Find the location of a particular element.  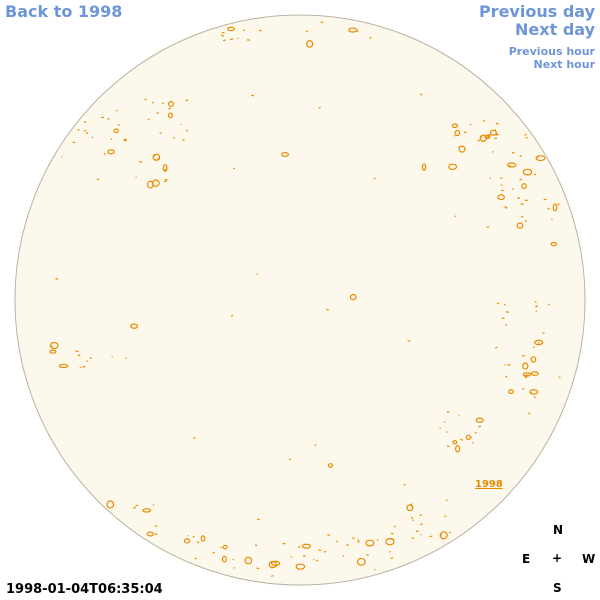

timestamp: 1998-01-04T06:35:04 is located at coordinates (84, 589).